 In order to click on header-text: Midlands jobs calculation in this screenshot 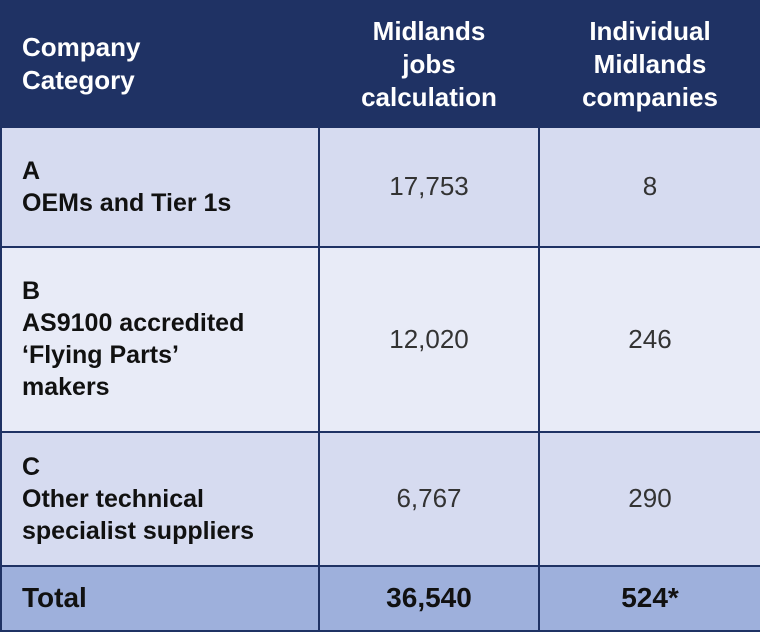, I will do `click(429, 63)`.